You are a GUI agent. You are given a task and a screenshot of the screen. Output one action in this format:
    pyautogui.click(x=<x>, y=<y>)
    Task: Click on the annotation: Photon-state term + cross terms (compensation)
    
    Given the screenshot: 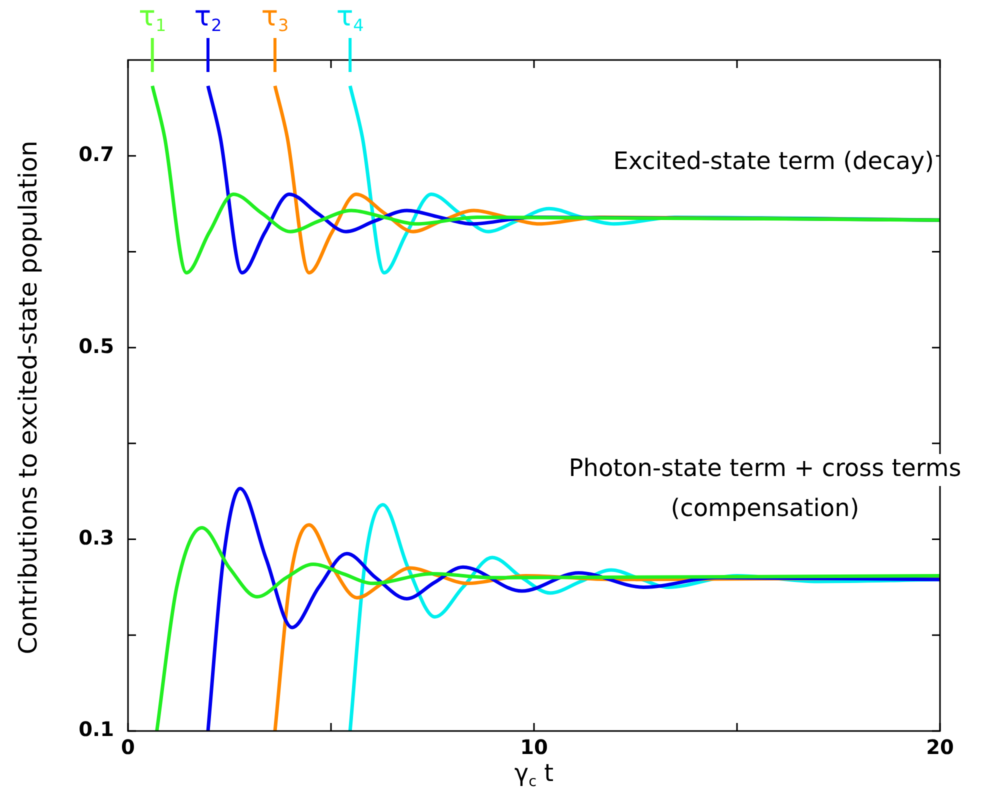 What is the action you would take?
    pyautogui.click(x=765, y=488)
    